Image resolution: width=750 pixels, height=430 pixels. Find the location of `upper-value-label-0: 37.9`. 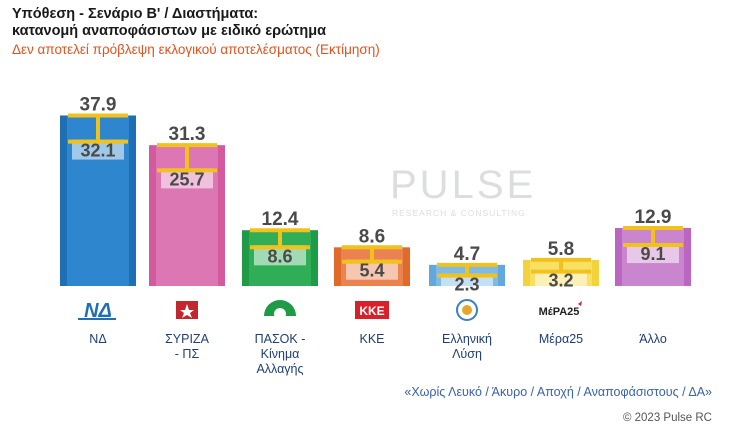

upper-value-label-0: 37.9 is located at coordinates (98, 104).